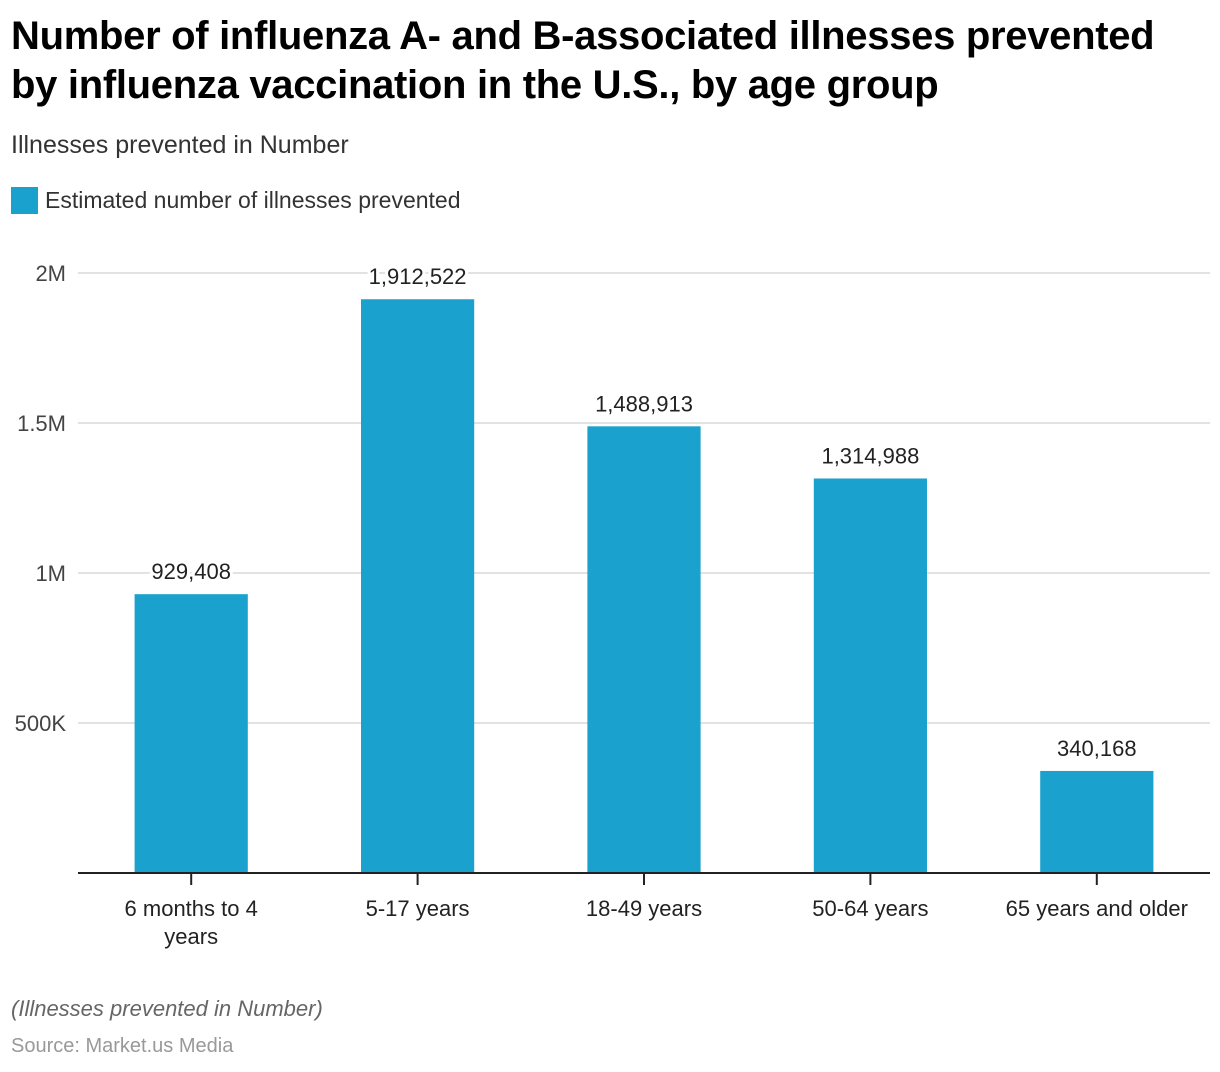 The image size is (1220, 1072). I want to click on y-tick-label: 1.5M, so click(41, 423).